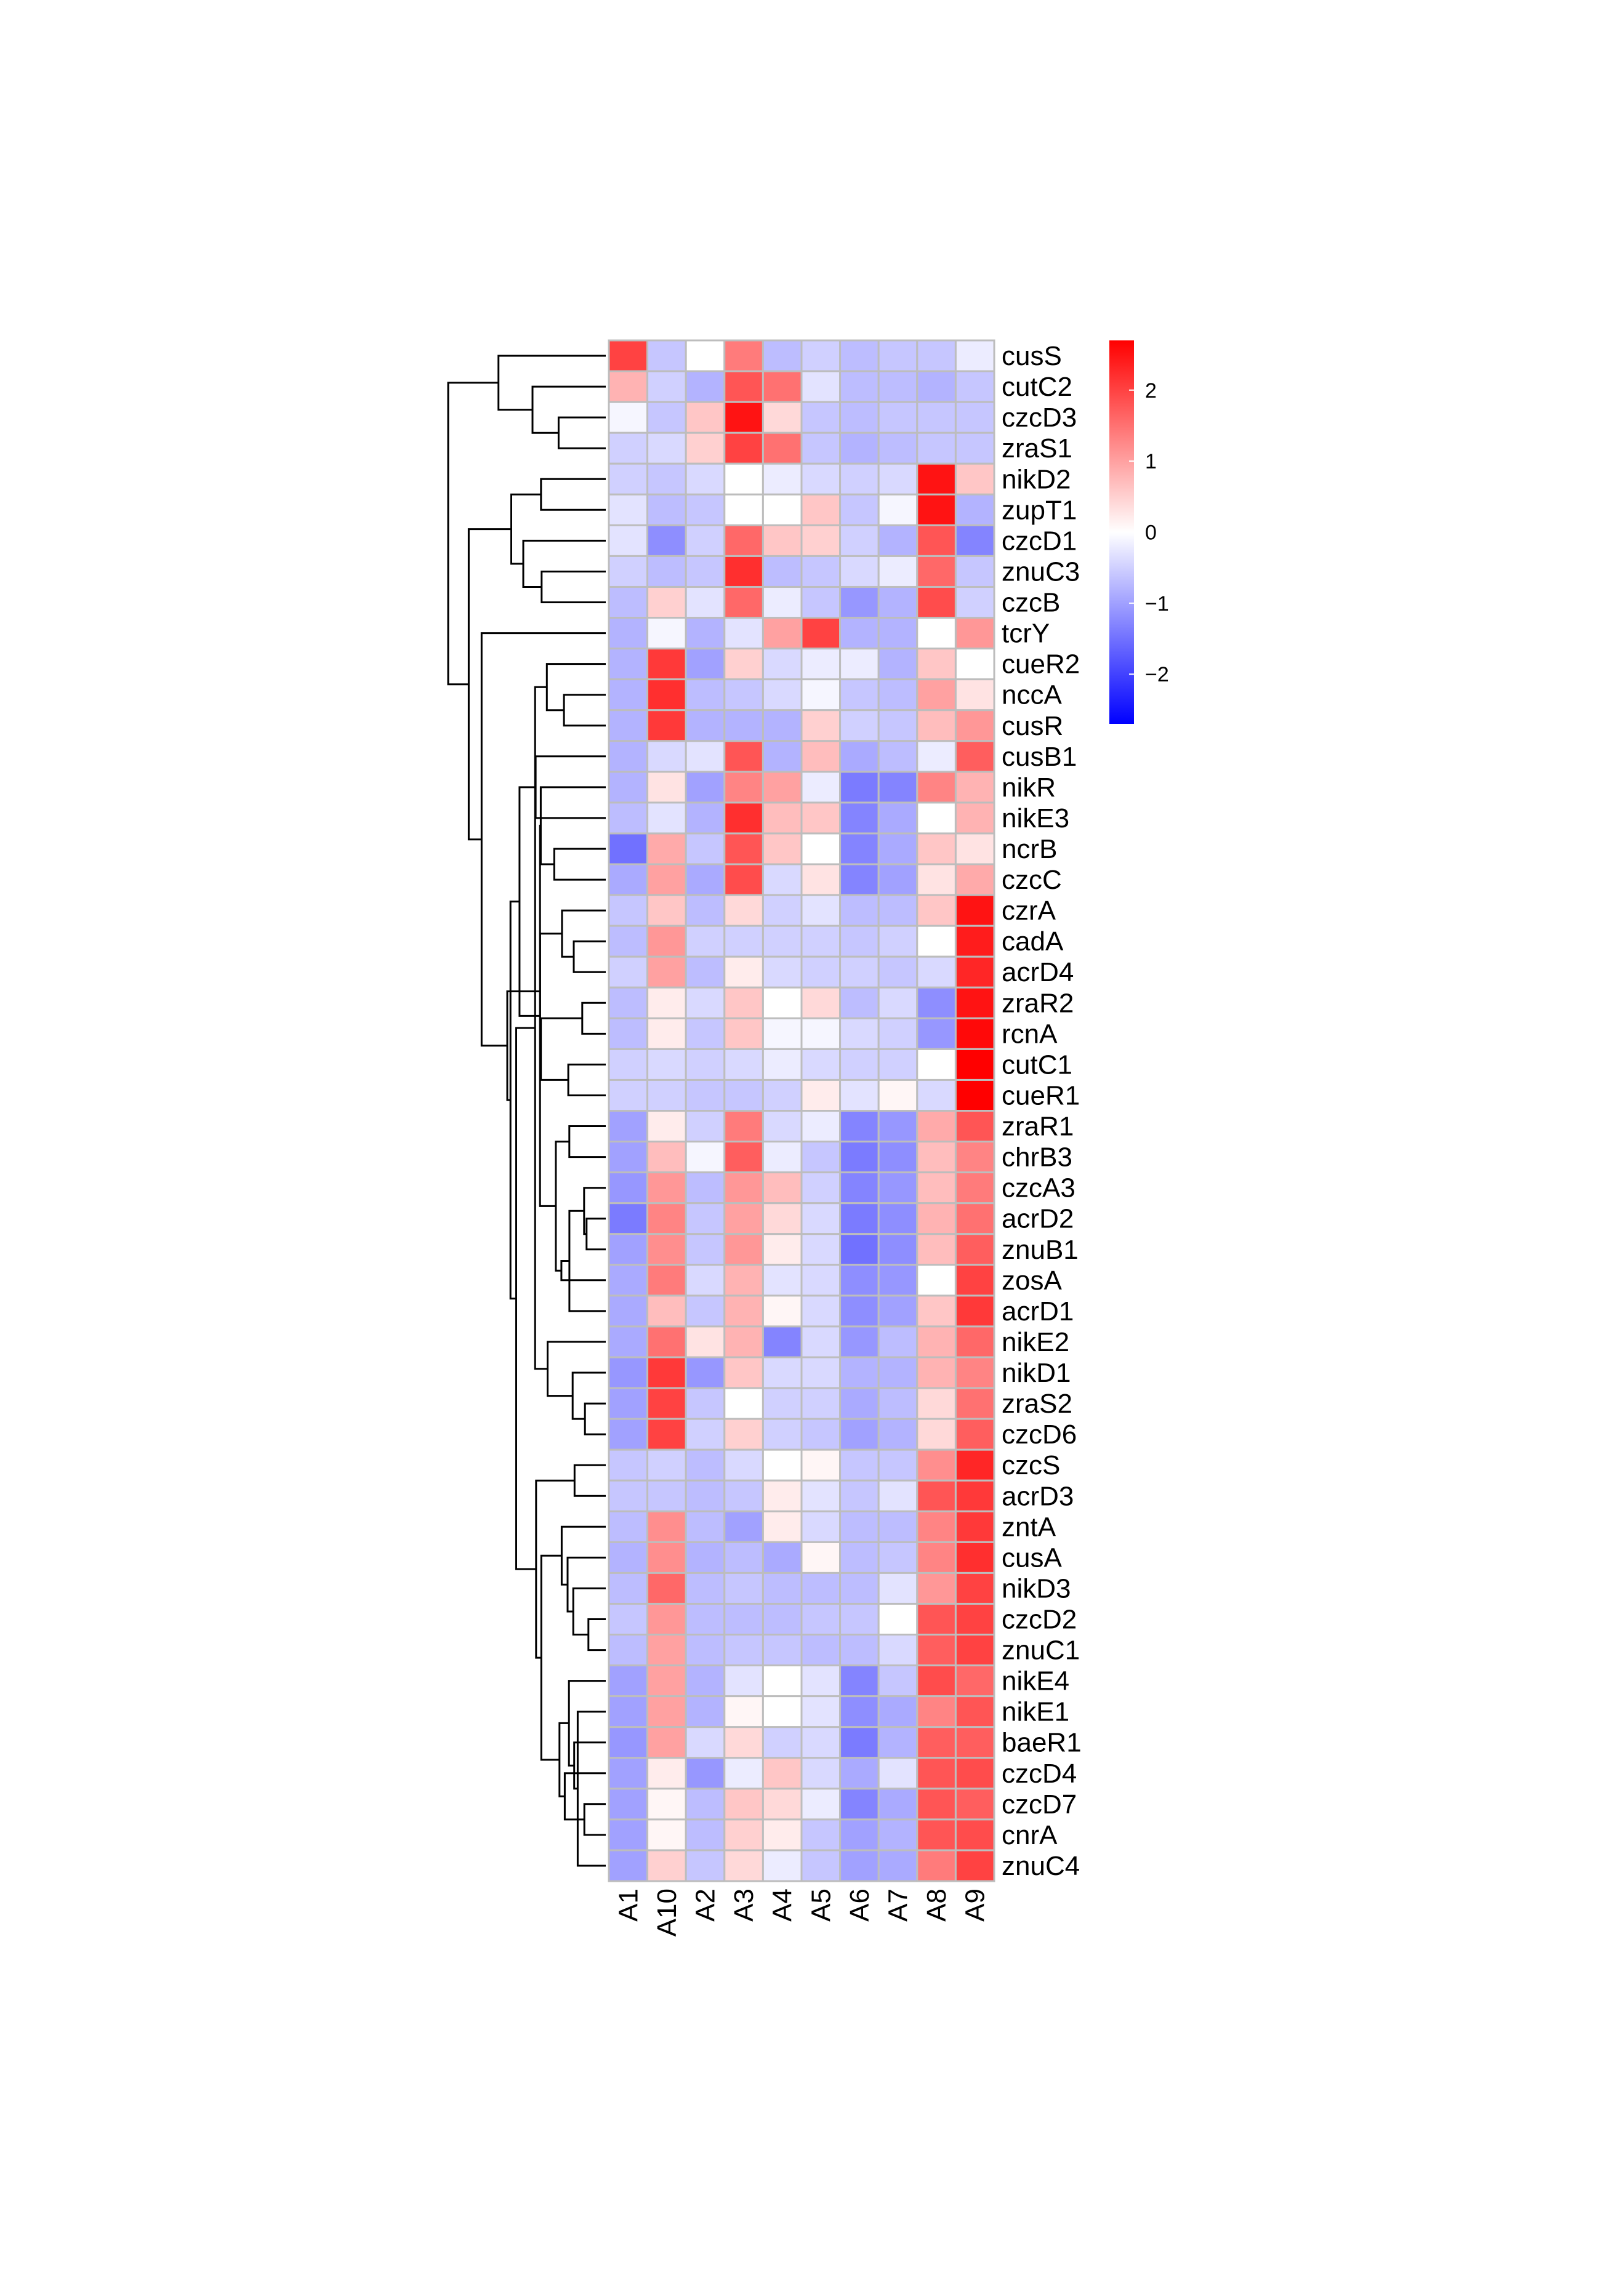 This screenshot has height=2288, width=1624. Describe the element at coordinates (1037, 448) in the screenshot. I see `row-label: zraS1` at that location.